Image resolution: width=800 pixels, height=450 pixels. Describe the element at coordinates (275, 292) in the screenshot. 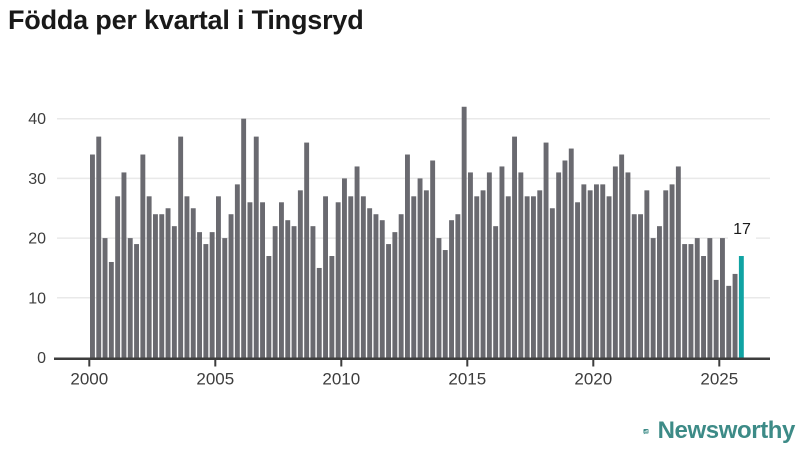

I see `bar-2007-q2` at that location.